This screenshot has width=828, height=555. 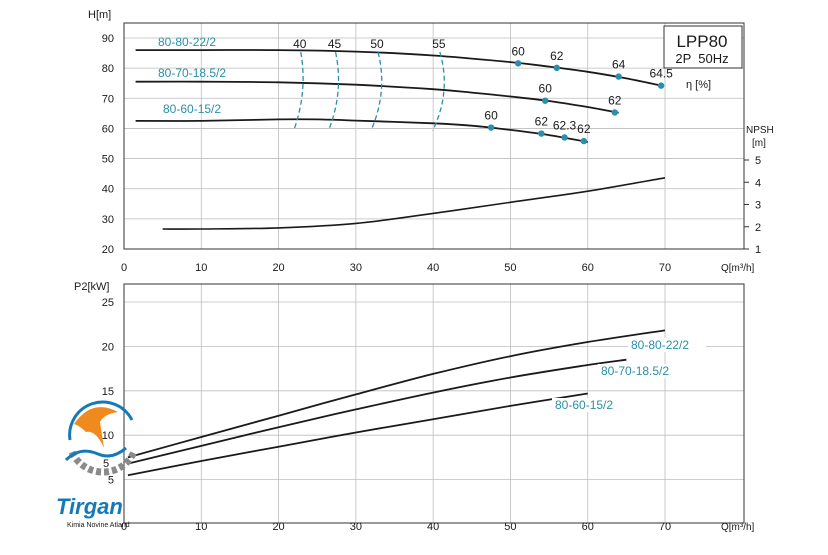 I want to click on power-y-tick-label: 20, so click(x=108, y=347).